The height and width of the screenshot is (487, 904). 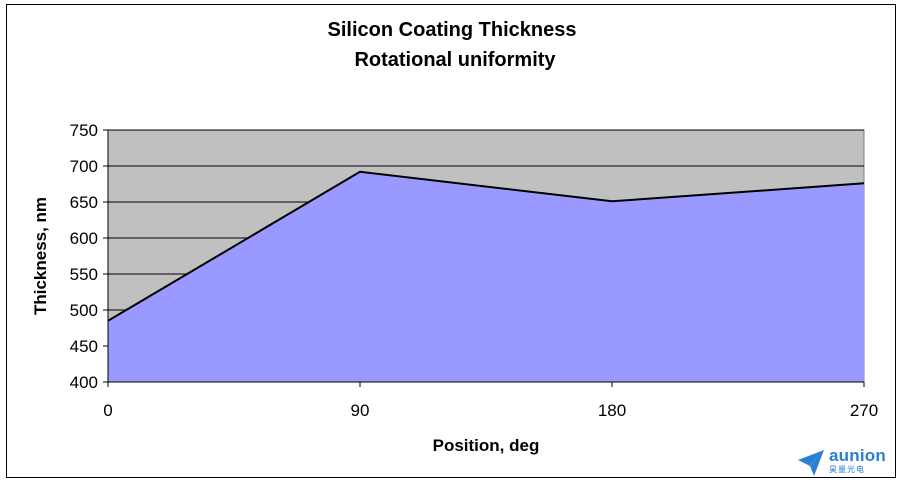 What do you see at coordinates (455, 60) in the screenshot?
I see `chart-title-line-2: Rotational uniformity` at bounding box center [455, 60].